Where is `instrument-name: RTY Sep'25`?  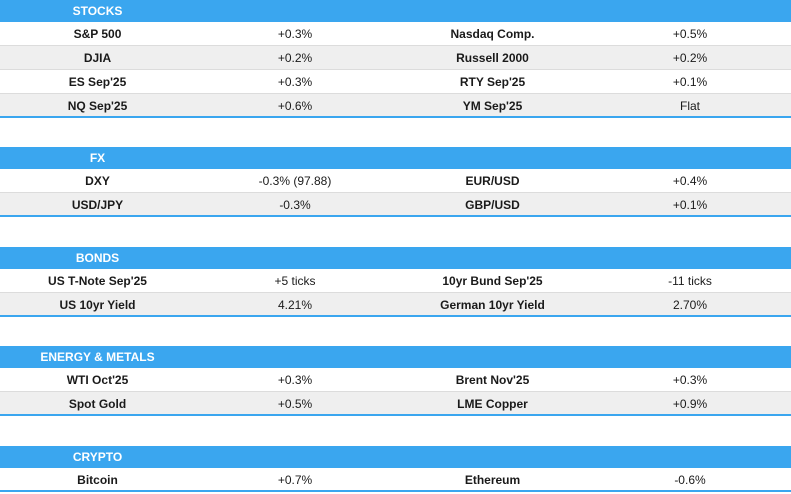 instrument-name: RTY Sep'25 is located at coordinates (492, 82).